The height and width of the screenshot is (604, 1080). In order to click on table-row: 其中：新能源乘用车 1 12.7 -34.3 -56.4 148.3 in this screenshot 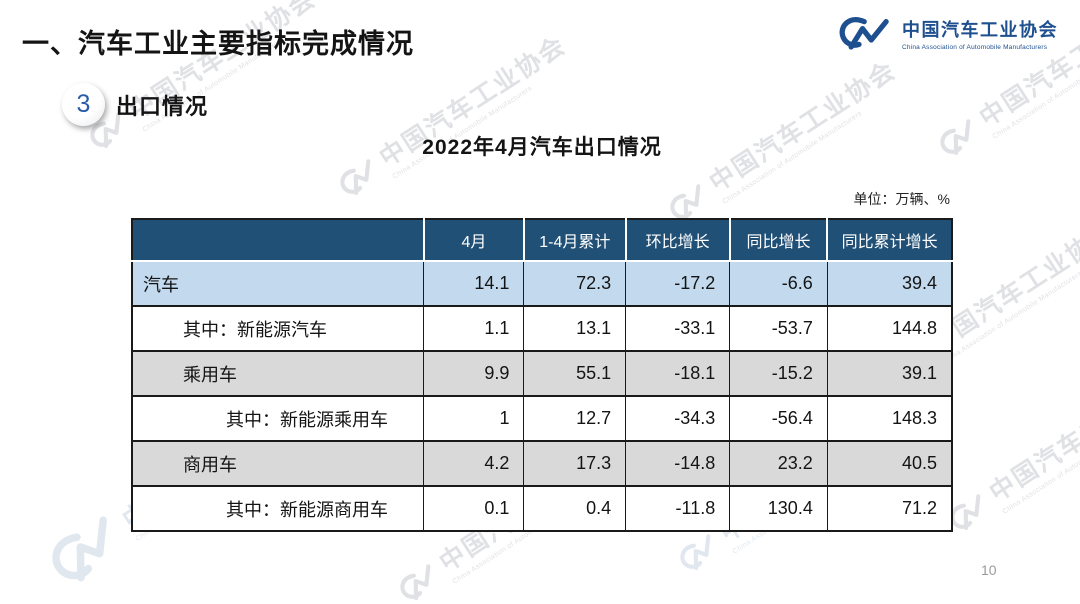, I will do `click(542, 419)`.